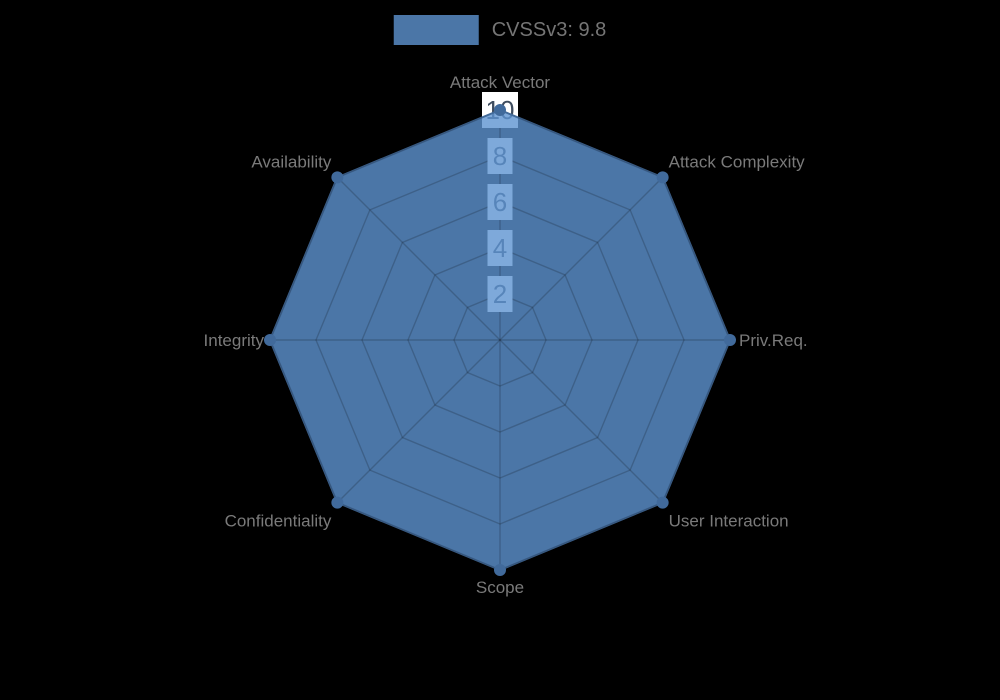 This screenshot has width=1000, height=700. I want to click on category-label: Attack Vector, so click(500, 82).